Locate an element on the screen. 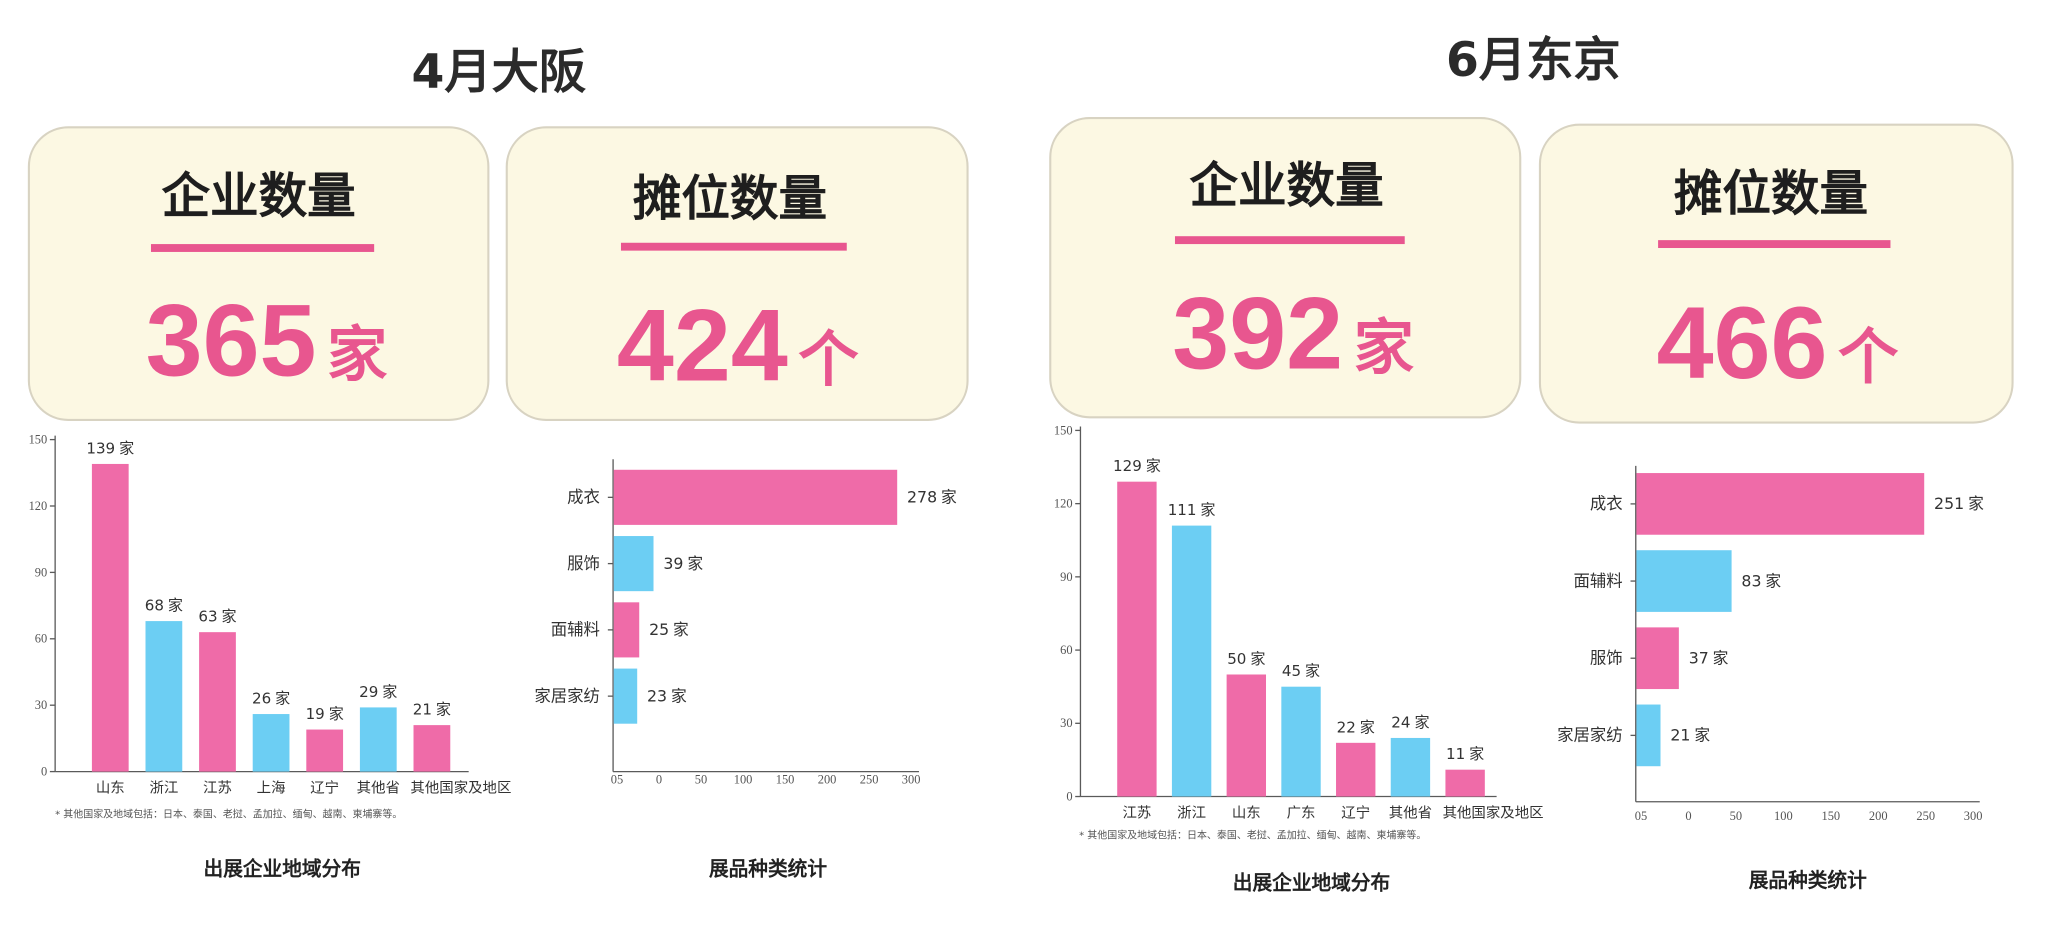  tokyo-products-x-tick-label-7: 250 is located at coordinates (1925, 816).